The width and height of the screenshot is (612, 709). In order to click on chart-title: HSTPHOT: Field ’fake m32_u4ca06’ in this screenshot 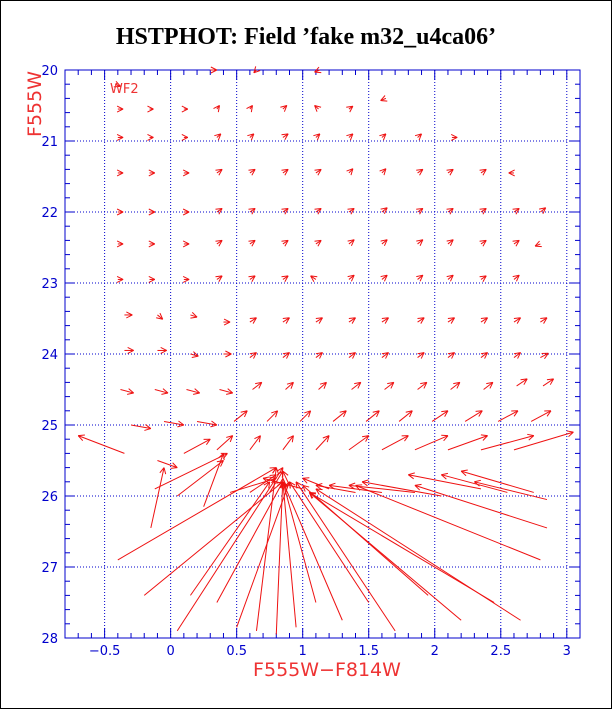, I will do `click(306, 37)`.